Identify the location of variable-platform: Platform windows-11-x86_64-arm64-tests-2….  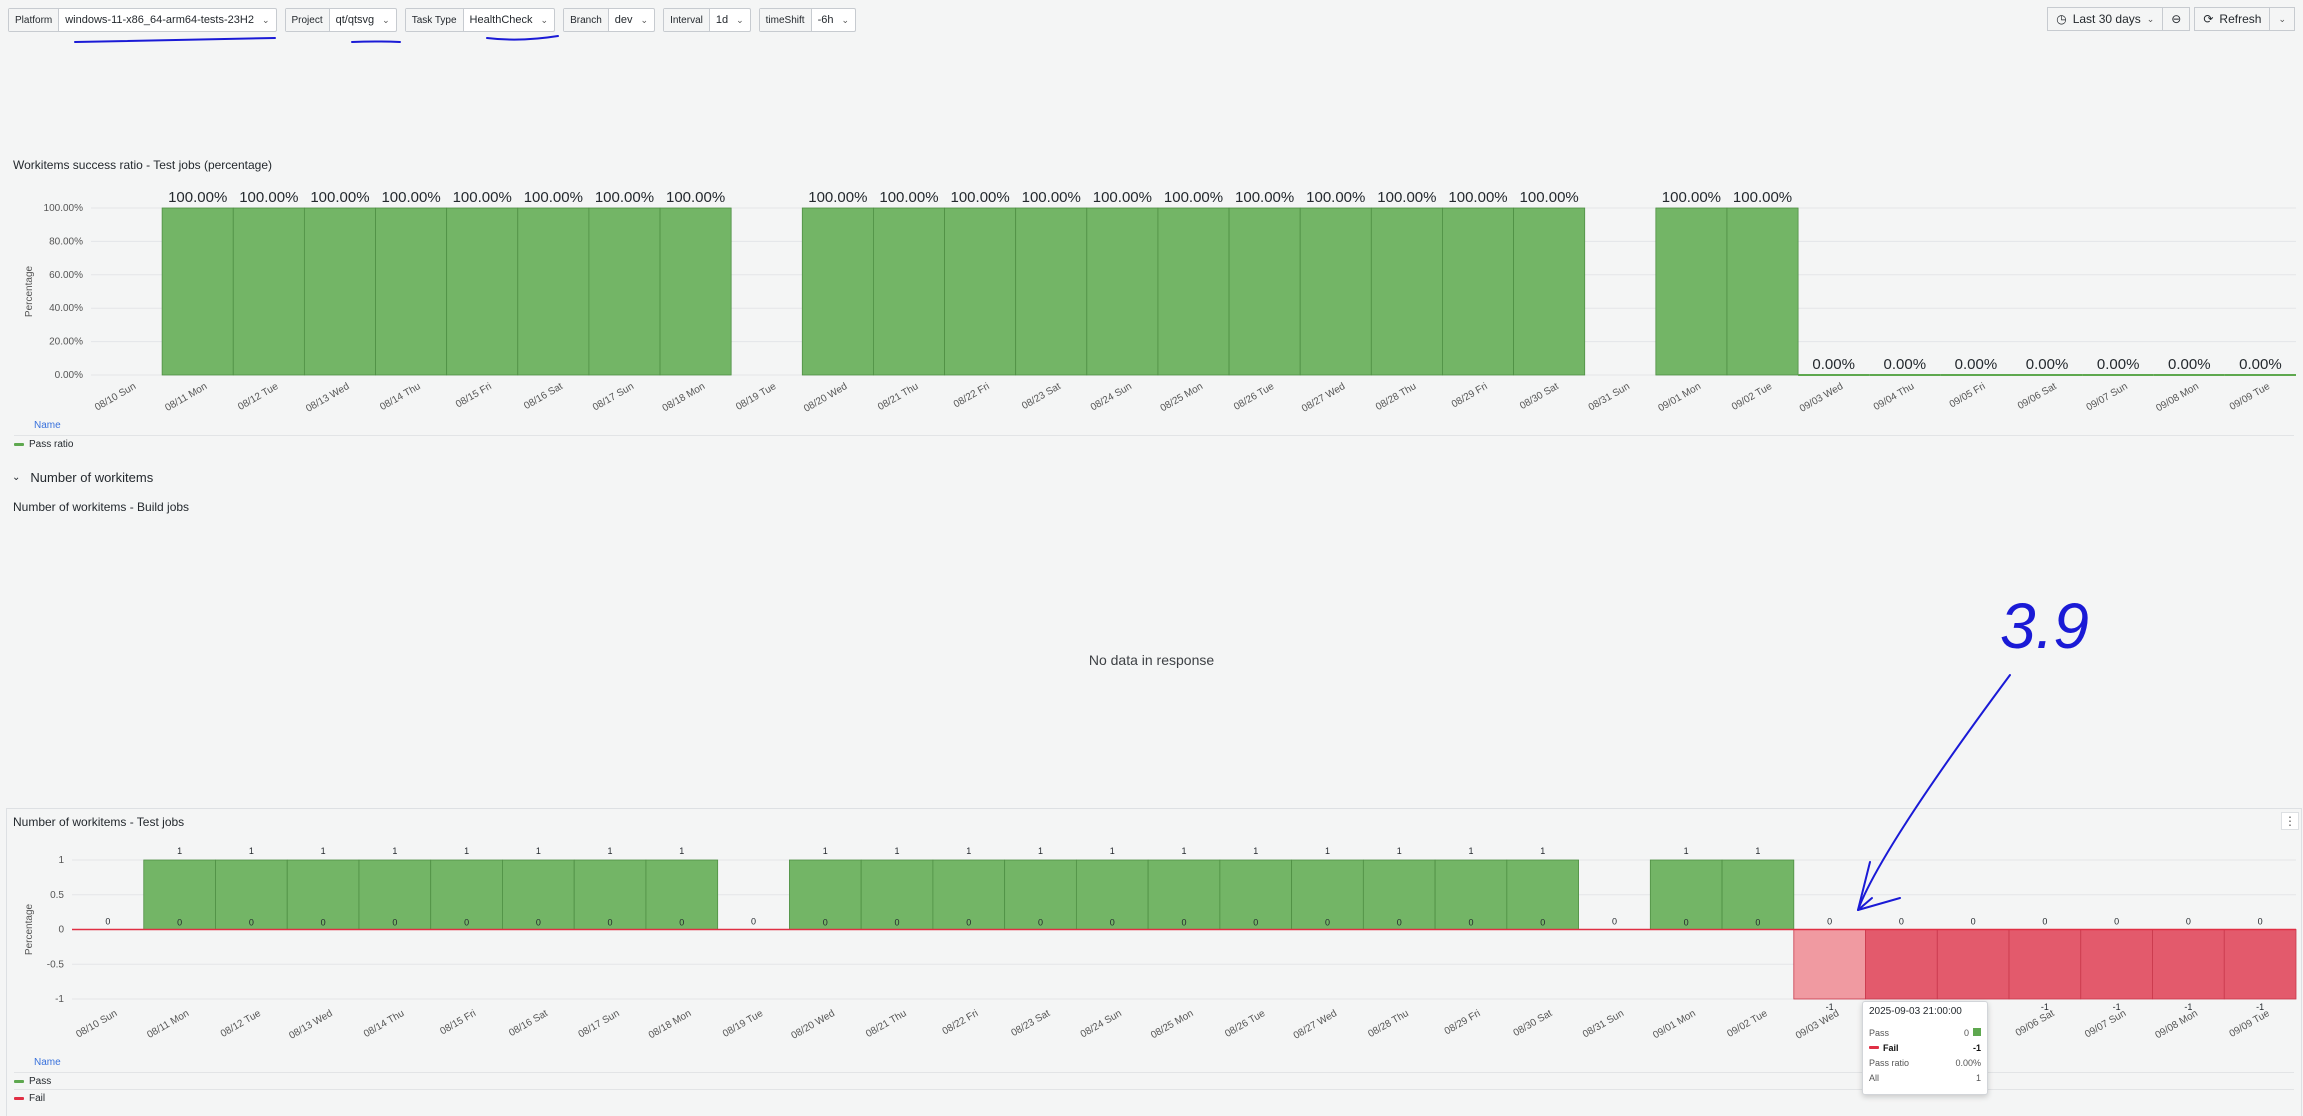
(142, 20).